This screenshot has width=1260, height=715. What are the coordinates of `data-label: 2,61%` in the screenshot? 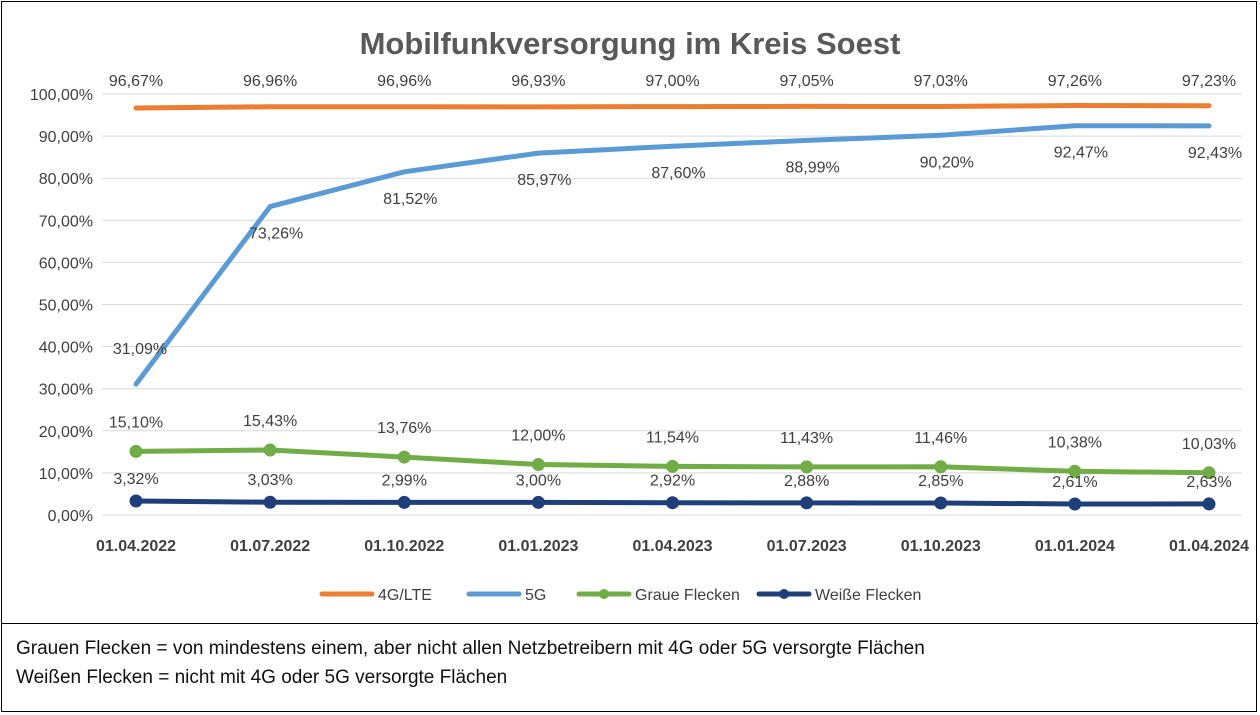 It's located at (1074, 482).